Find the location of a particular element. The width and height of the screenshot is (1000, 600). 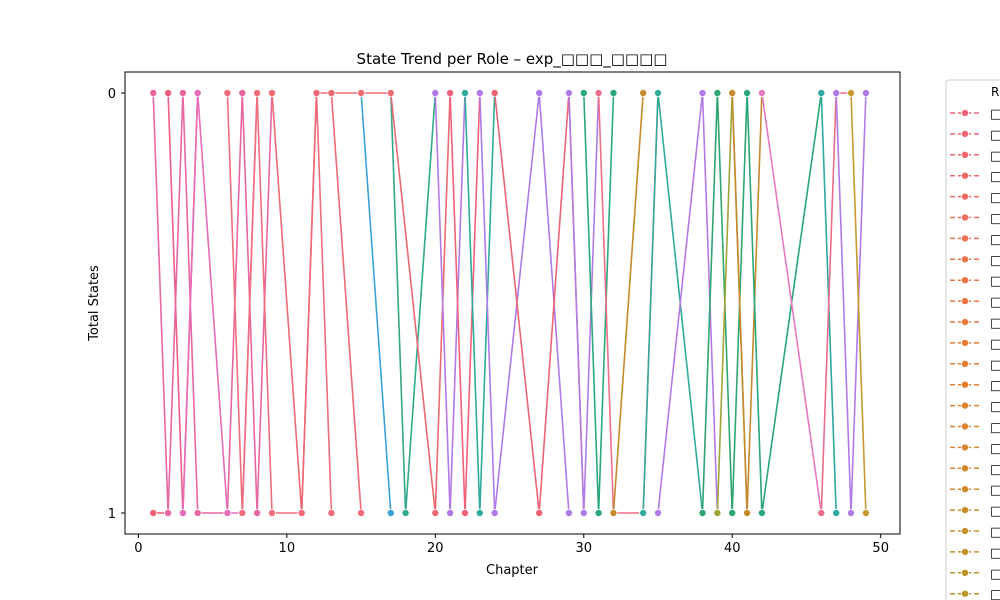

series-14-point is located at coordinates (568, 512).